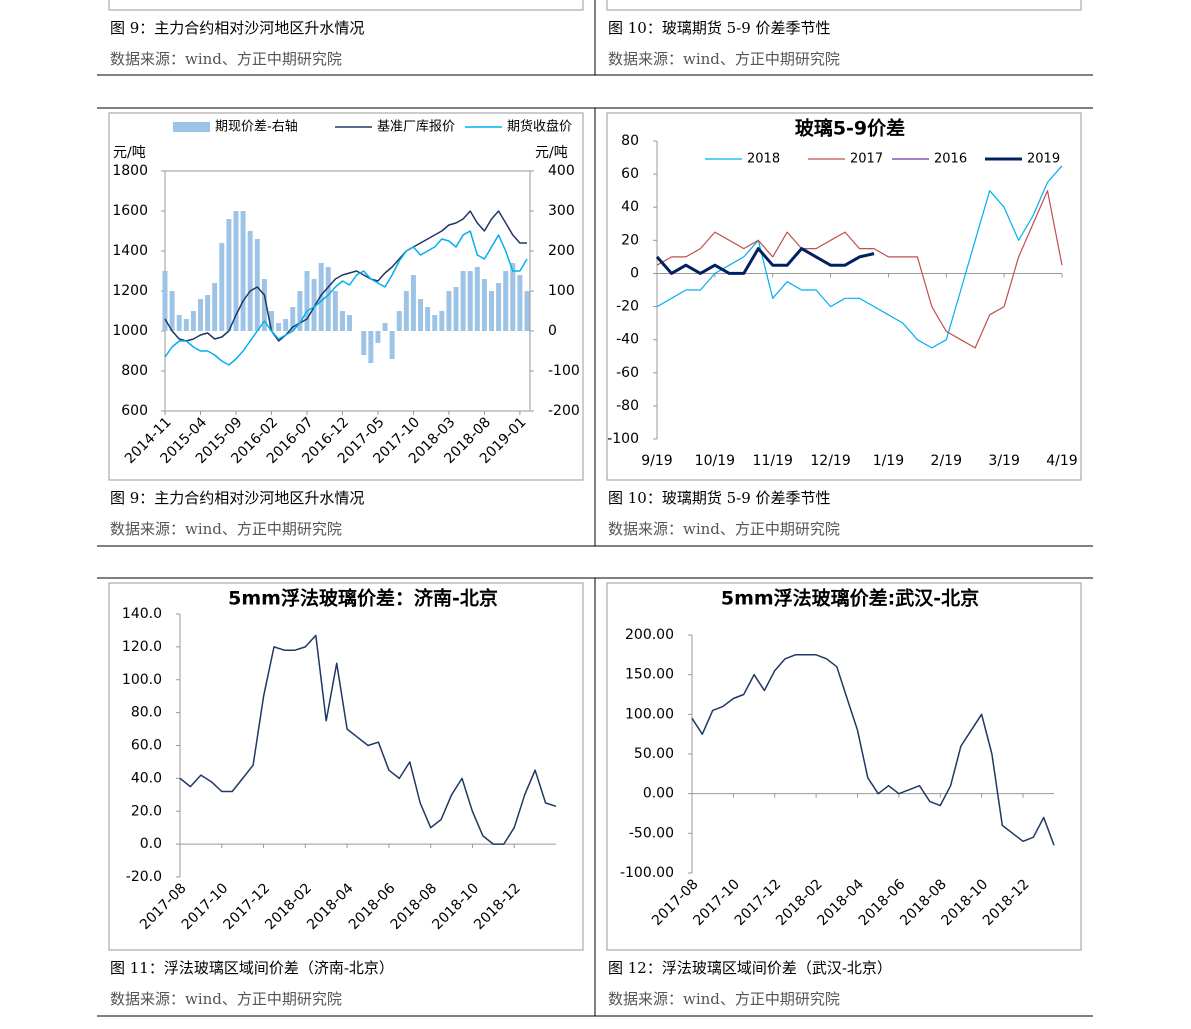  What do you see at coordinates (142, 647) in the screenshot?
I see `y-tick-label: 120.0` at bounding box center [142, 647].